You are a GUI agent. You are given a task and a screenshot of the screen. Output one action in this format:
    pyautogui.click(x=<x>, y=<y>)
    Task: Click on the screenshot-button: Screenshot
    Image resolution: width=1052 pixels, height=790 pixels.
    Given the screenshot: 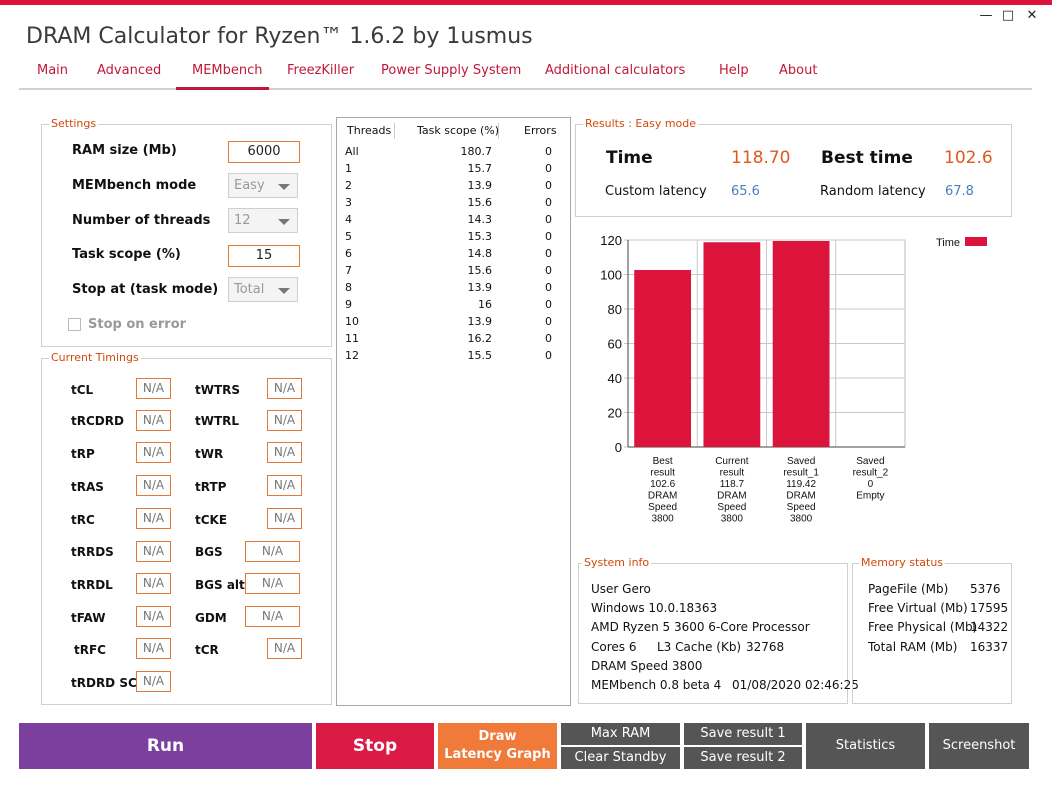 What is the action you would take?
    pyautogui.click(x=979, y=746)
    